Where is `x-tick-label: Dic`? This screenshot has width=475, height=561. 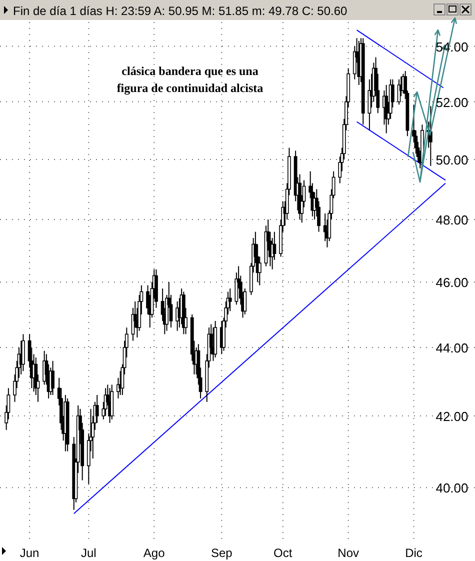 x-tick-label: Dic is located at coordinates (413, 553).